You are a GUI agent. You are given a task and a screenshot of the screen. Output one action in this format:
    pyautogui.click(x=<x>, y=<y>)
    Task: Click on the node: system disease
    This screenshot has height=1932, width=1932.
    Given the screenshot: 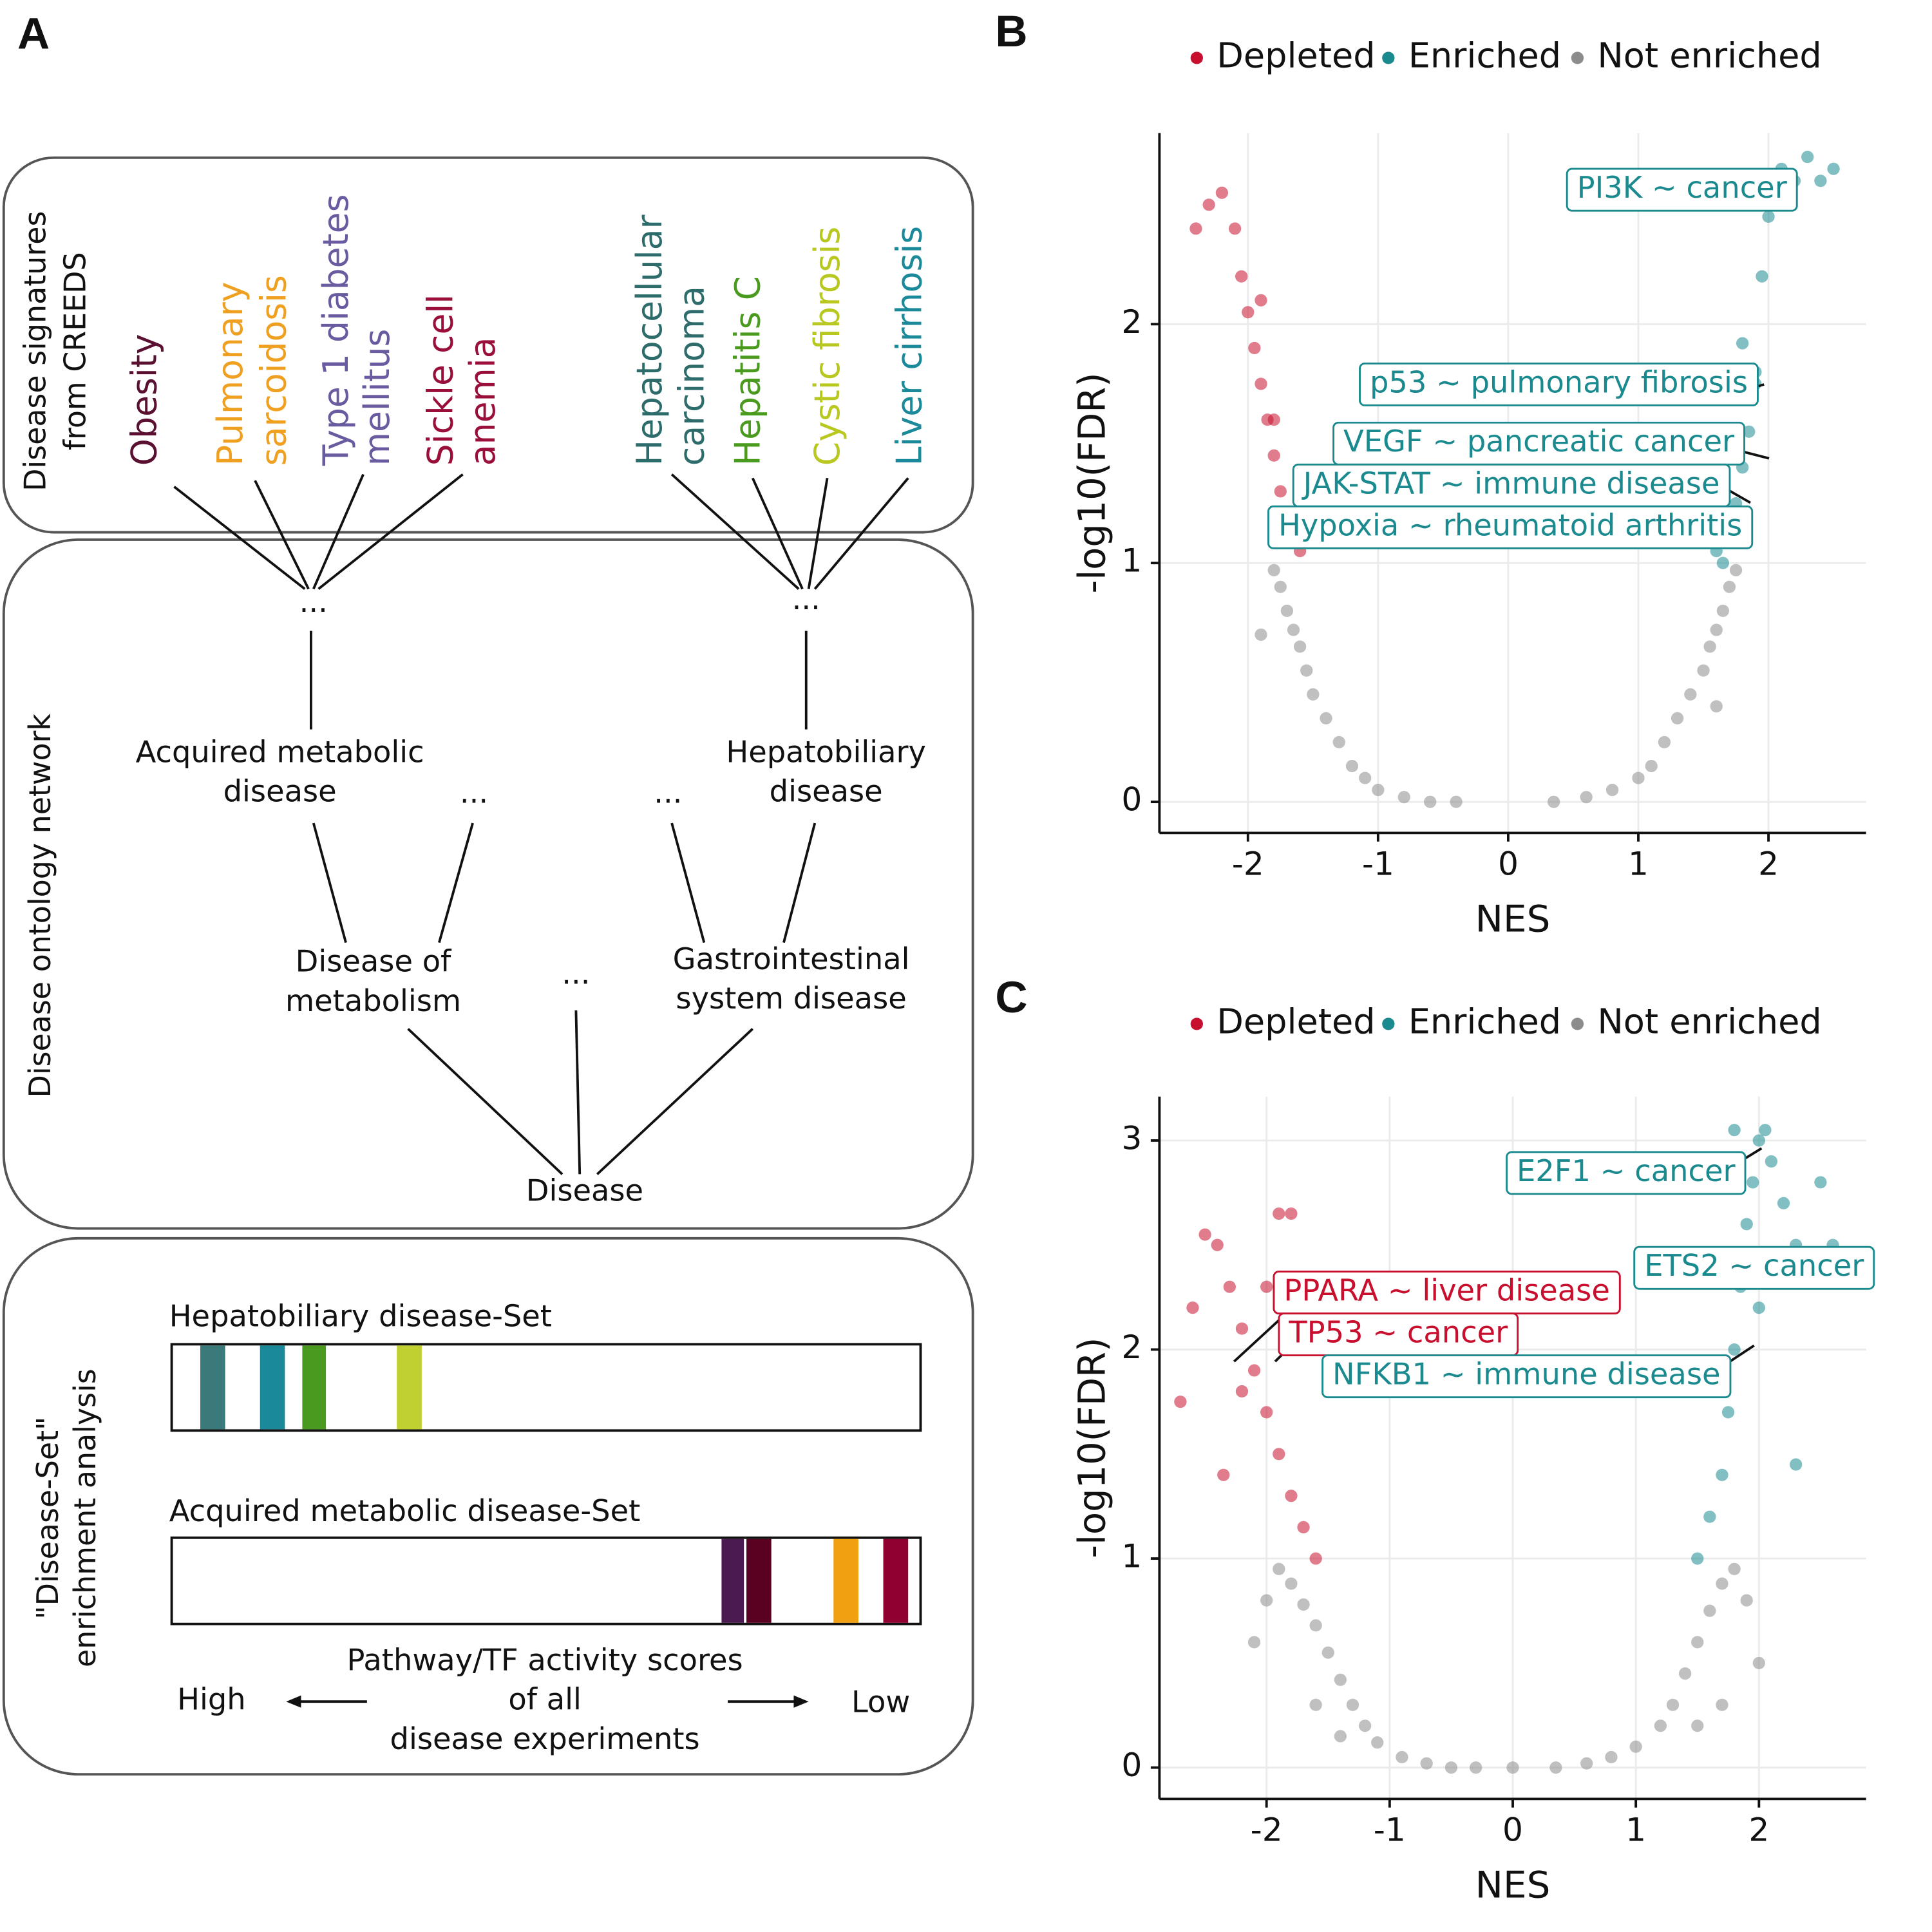 What is the action you would take?
    pyautogui.click(x=791, y=999)
    